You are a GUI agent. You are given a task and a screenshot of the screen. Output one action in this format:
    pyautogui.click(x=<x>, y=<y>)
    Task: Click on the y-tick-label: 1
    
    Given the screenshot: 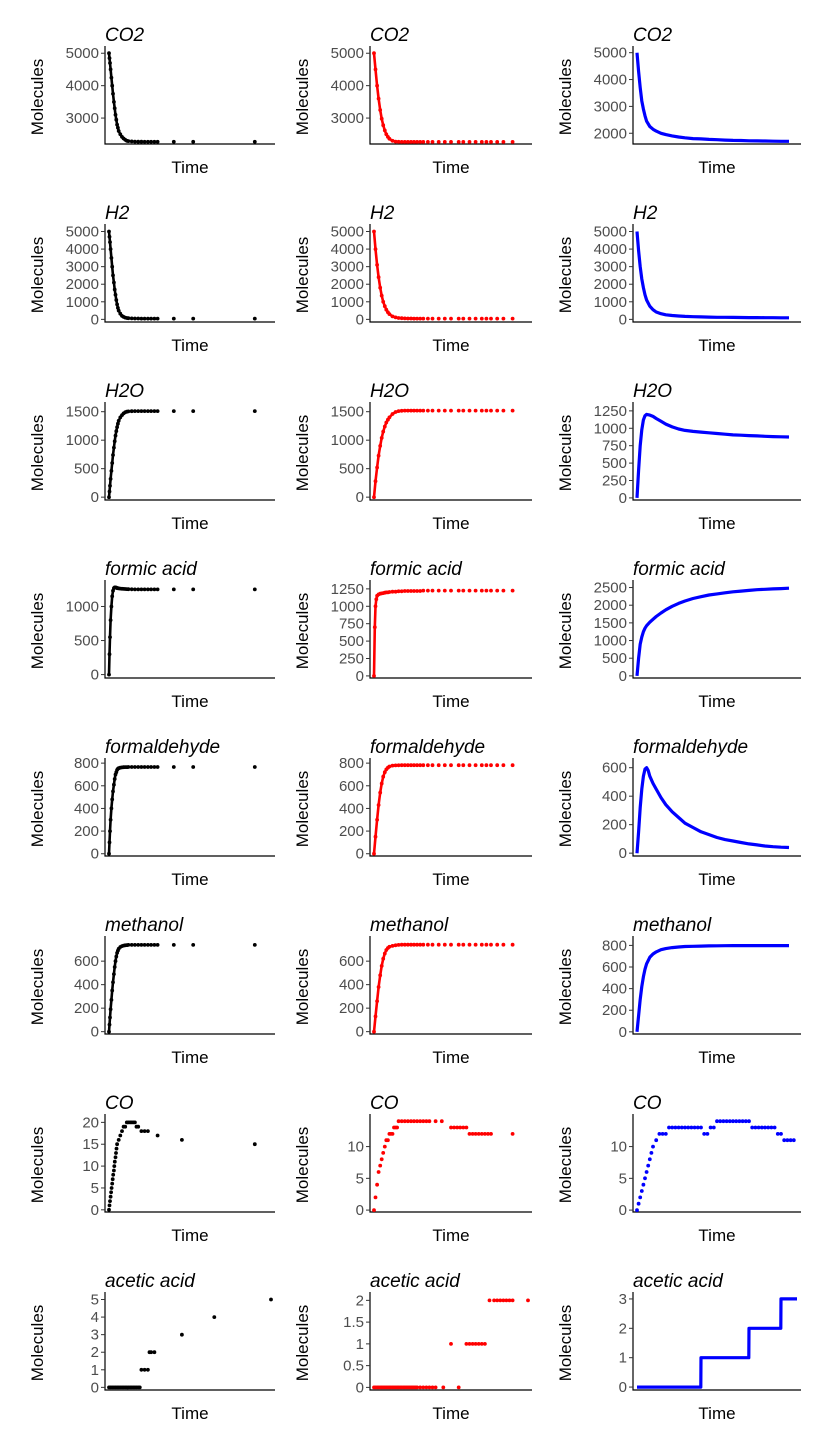 What is the action you would take?
    pyautogui.click(x=95, y=1370)
    